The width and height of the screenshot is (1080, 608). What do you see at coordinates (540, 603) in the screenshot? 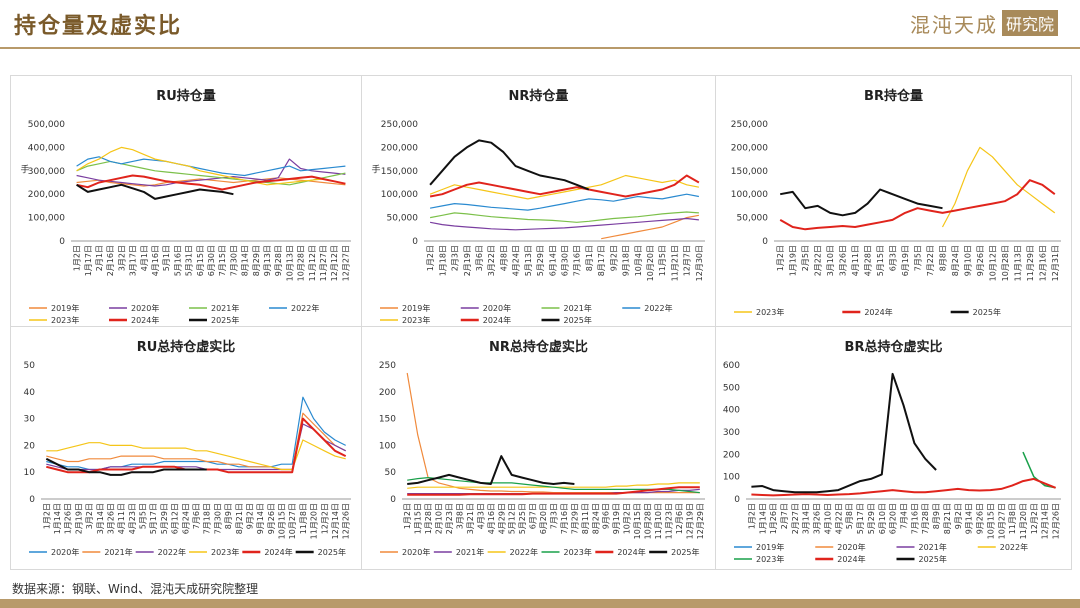
I see `footer-bar` at bounding box center [540, 603].